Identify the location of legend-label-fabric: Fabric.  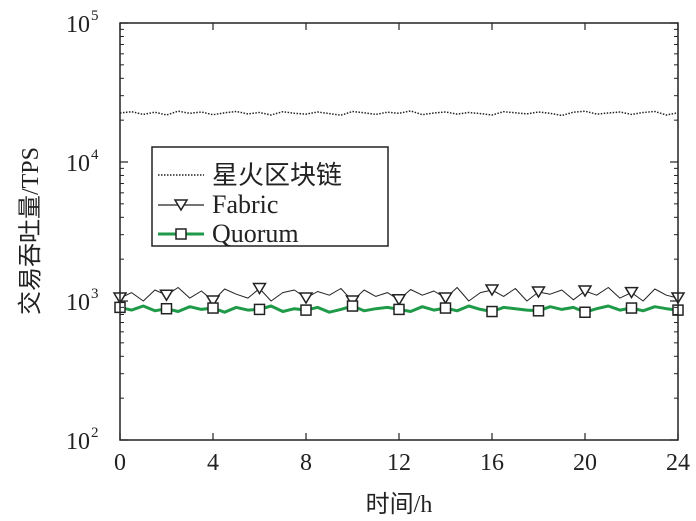
(245, 204).